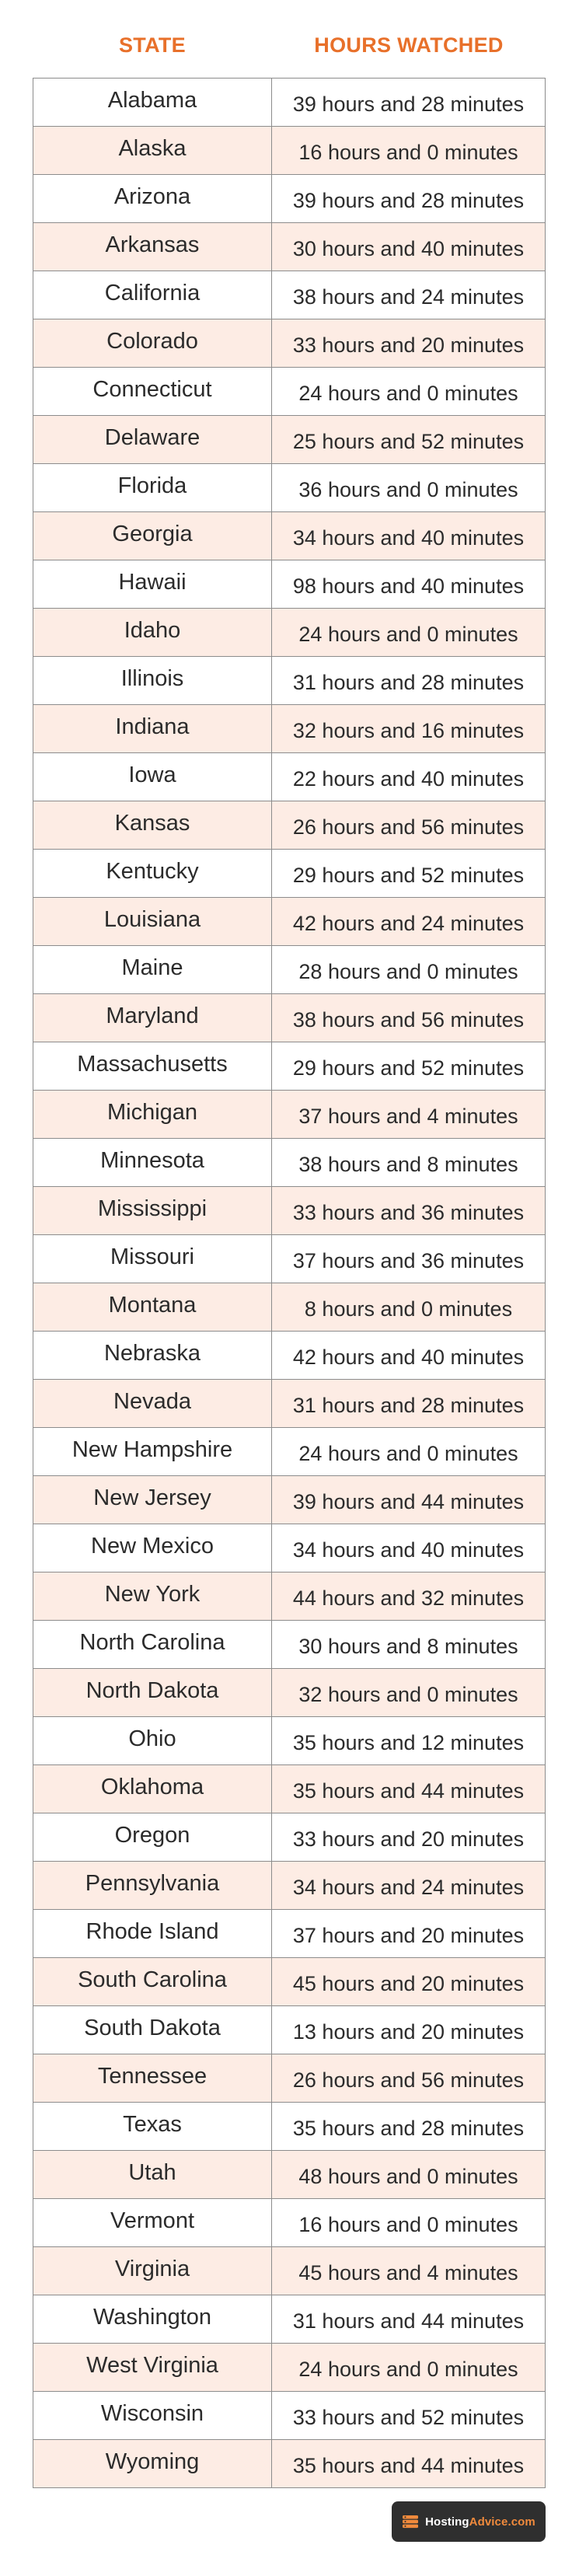 The image size is (572, 2576). I want to click on table-row: California 38 hours and 24 minutes, so click(289, 295).